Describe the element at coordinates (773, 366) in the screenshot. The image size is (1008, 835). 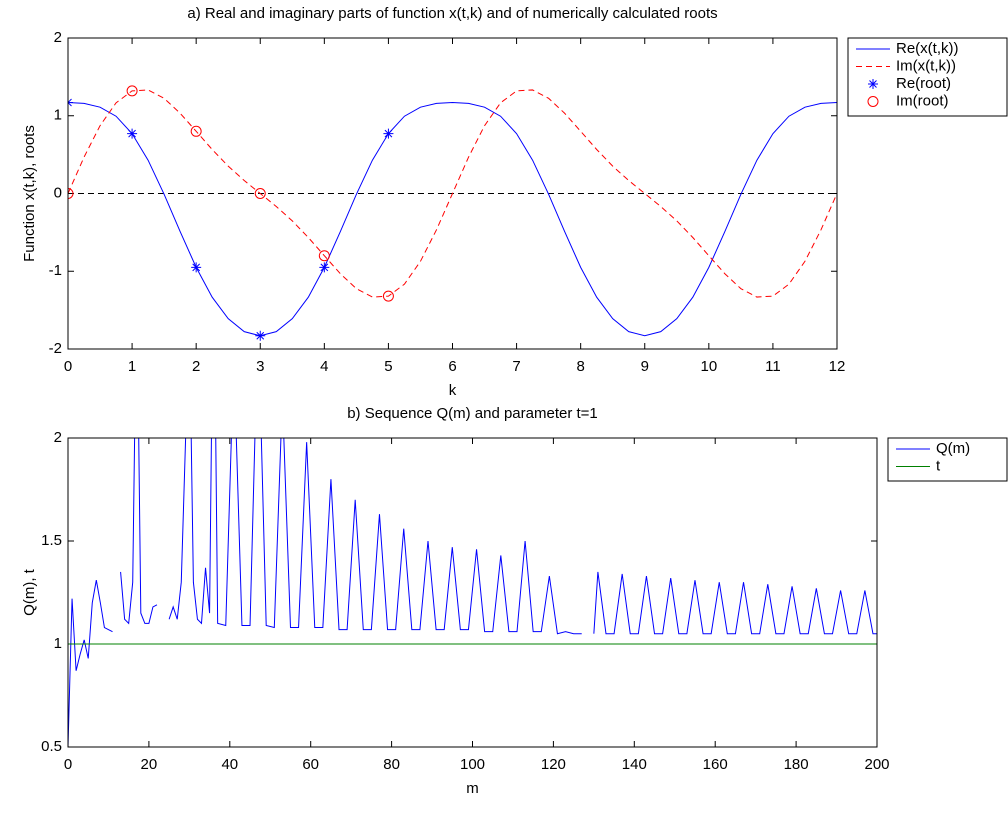
I see `x-tick-label: 11` at that location.